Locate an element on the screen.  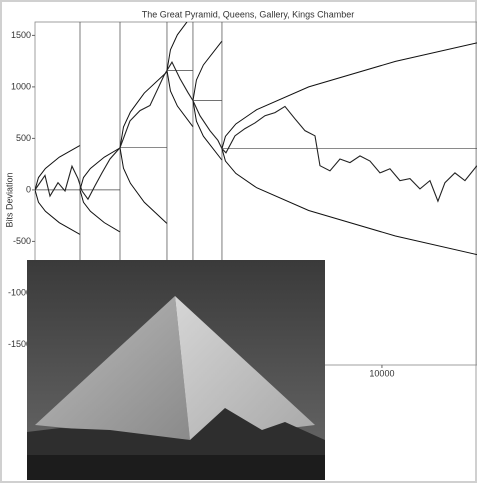
y-tick-label: 1500 is located at coordinates (21, 35).